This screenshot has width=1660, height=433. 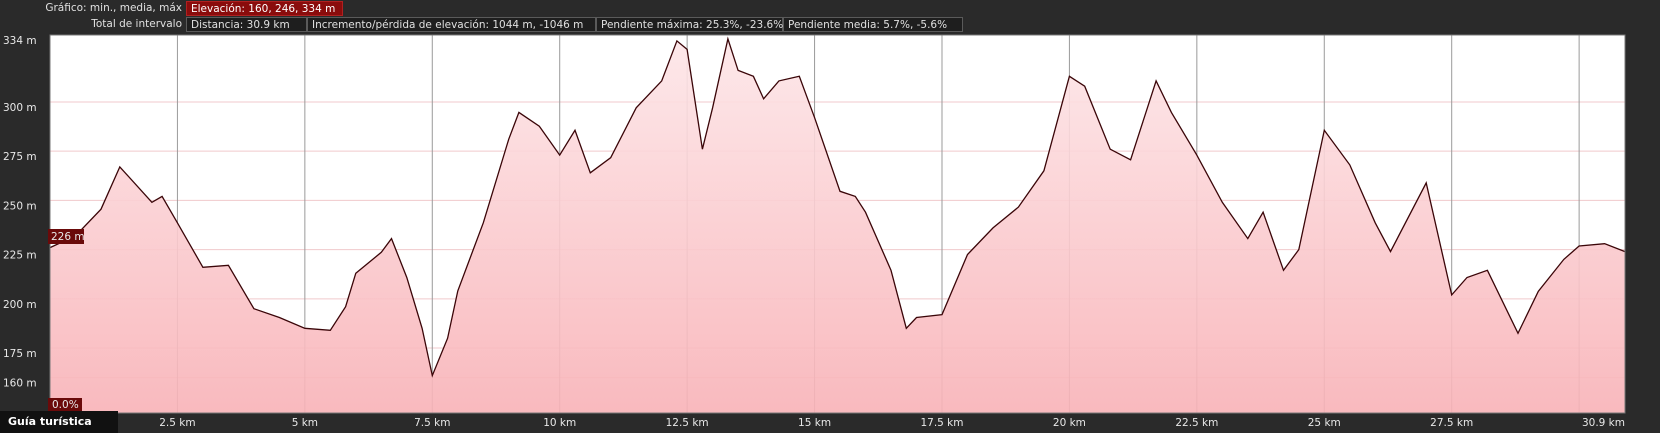 What do you see at coordinates (20, 305) in the screenshot?
I see `y-tick-label: 200 m` at bounding box center [20, 305].